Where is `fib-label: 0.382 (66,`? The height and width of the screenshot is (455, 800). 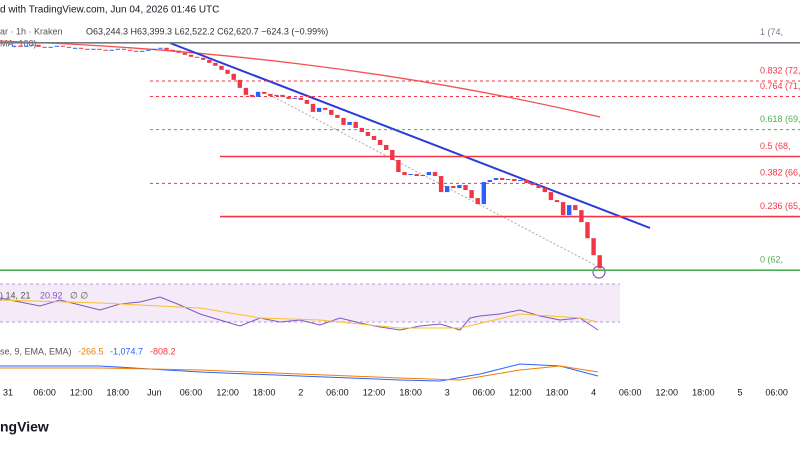 fib-label: 0.382 (66, is located at coordinates (780, 173).